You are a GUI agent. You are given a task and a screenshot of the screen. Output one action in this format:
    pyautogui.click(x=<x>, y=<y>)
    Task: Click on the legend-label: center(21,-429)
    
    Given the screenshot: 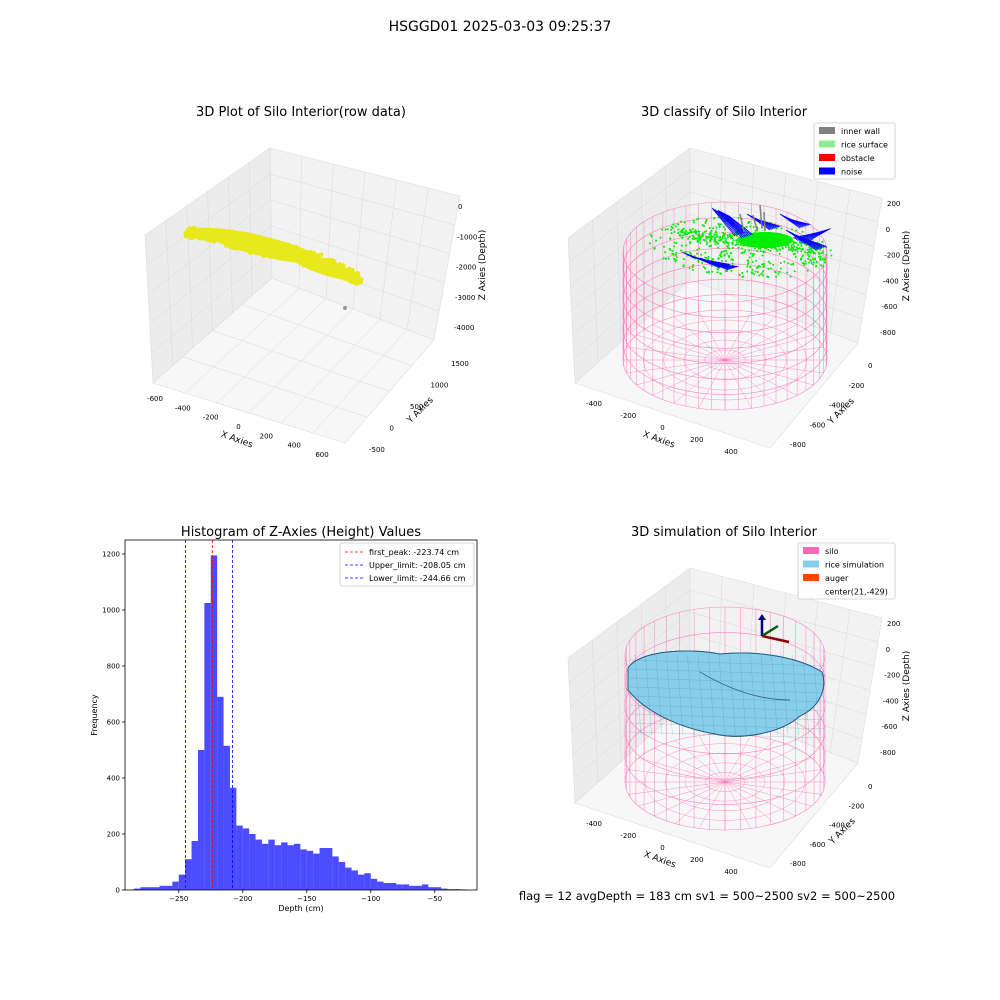 What is the action you would take?
    pyautogui.click(x=856, y=592)
    